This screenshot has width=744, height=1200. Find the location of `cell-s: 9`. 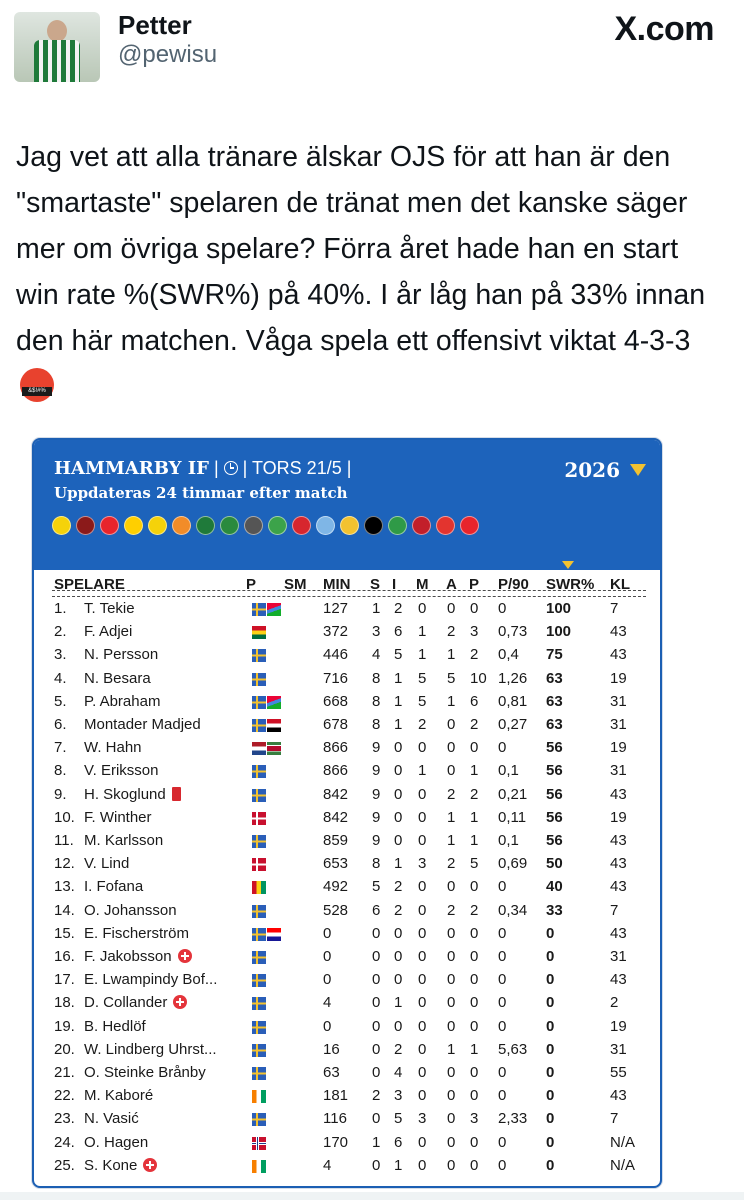

cell-s: 9 is located at coordinates (376, 817).